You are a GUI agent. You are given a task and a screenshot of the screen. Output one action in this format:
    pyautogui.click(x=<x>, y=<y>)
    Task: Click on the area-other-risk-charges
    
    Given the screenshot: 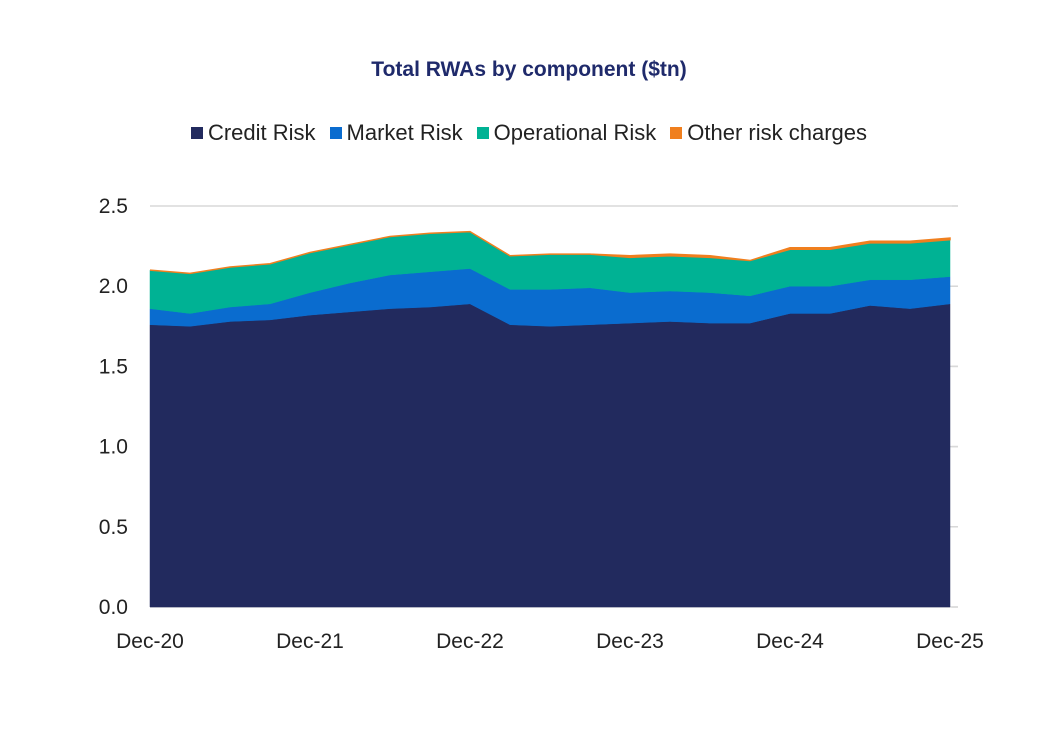 What is the action you would take?
    pyautogui.click(x=550, y=252)
    